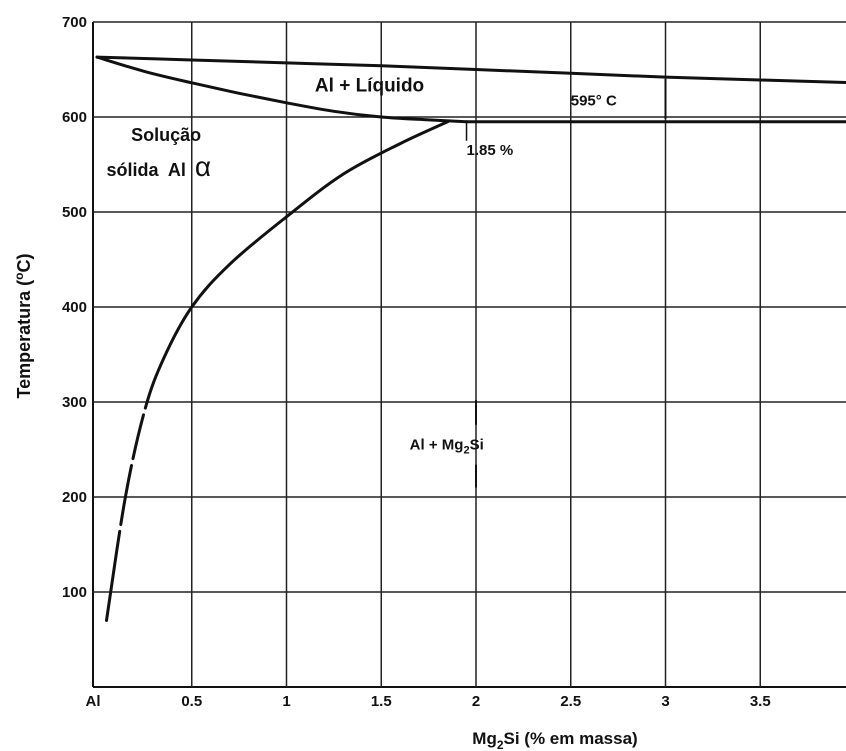 The image size is (846, 751). Describe the element at coordinates (93, 701) in the screenshot. I see `x-tick-label: Al` at that location.